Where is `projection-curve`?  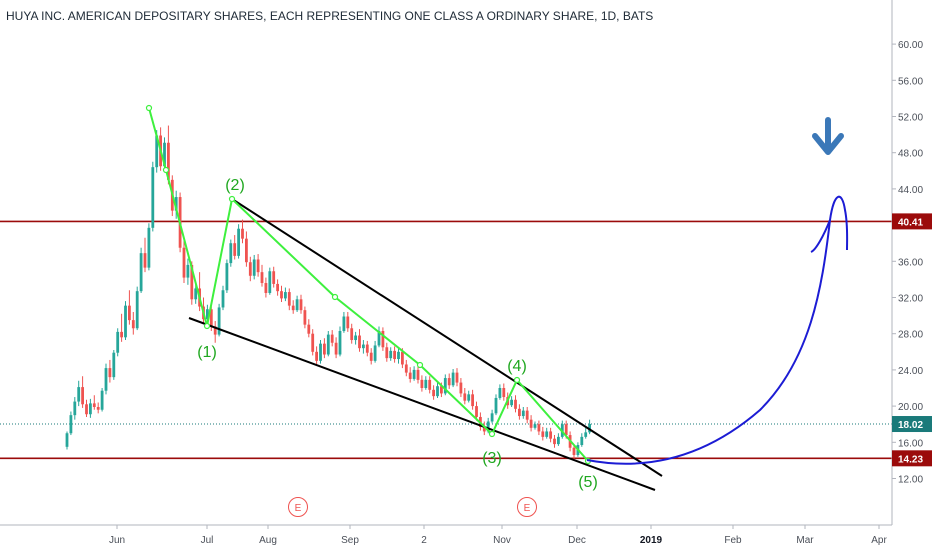 projection-curve is located at coordinates (717, 330).